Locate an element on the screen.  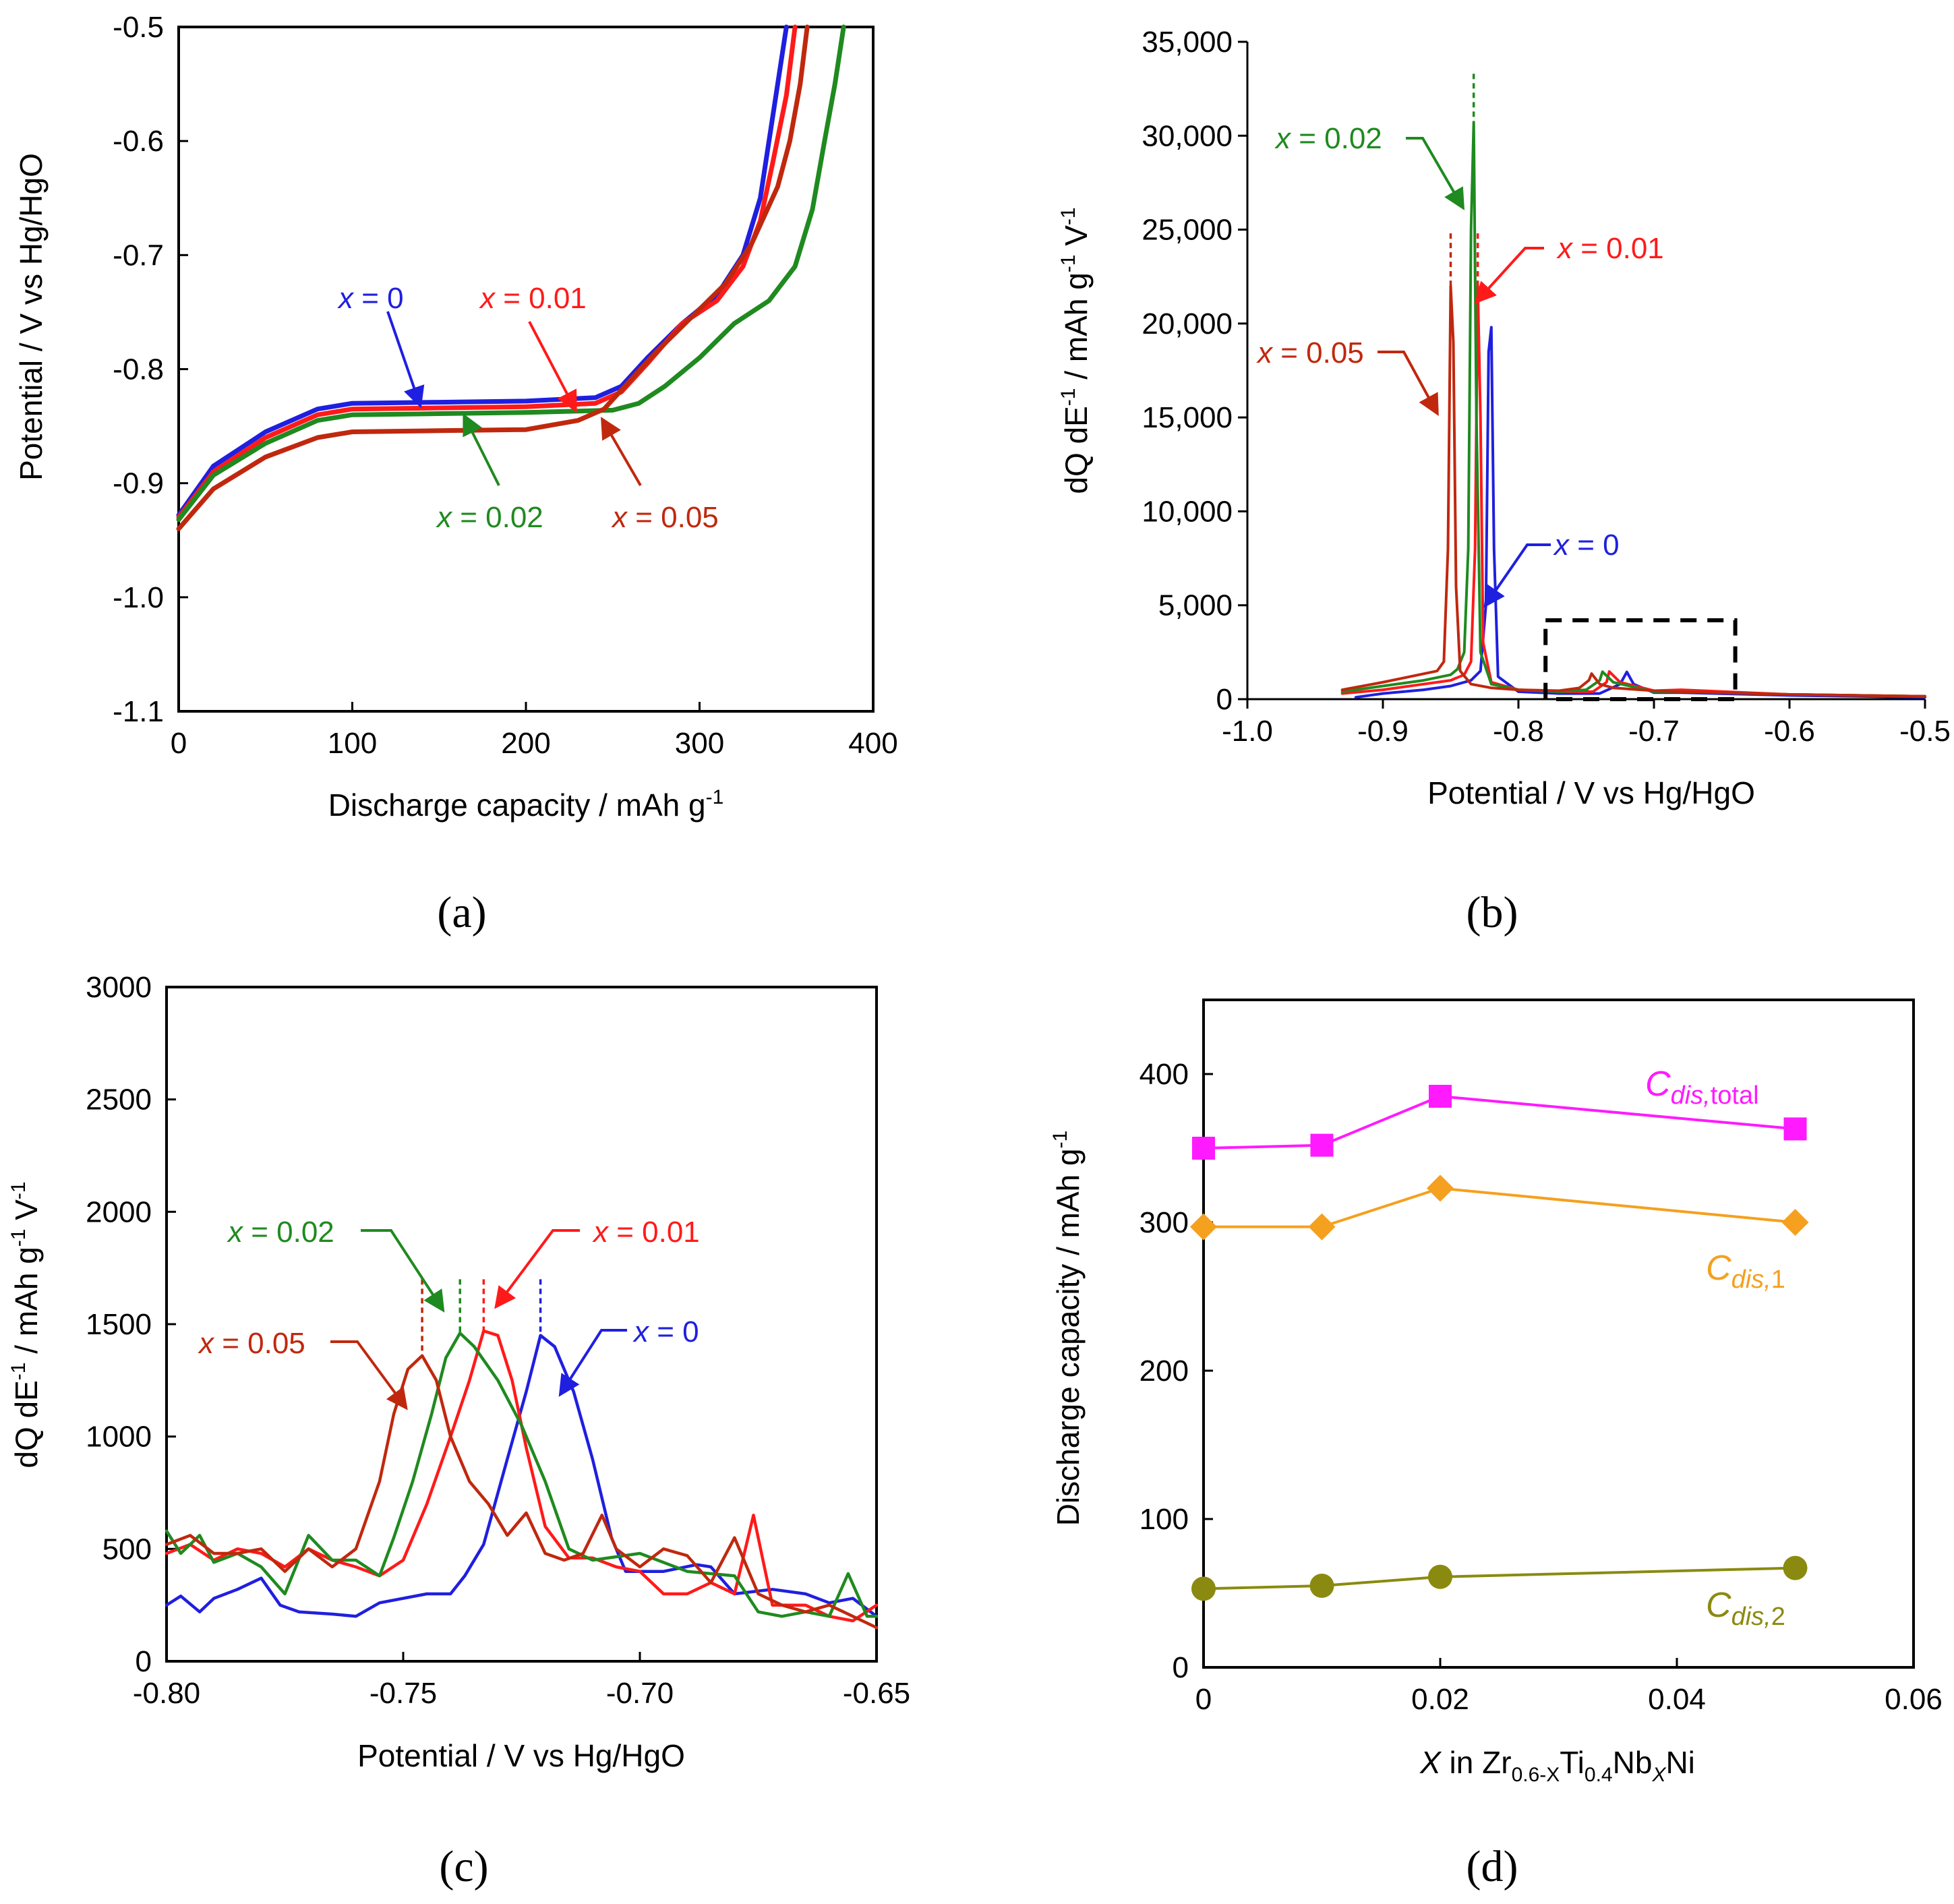
y-tick-label: 1500 is located at coordinates (119, 1325).